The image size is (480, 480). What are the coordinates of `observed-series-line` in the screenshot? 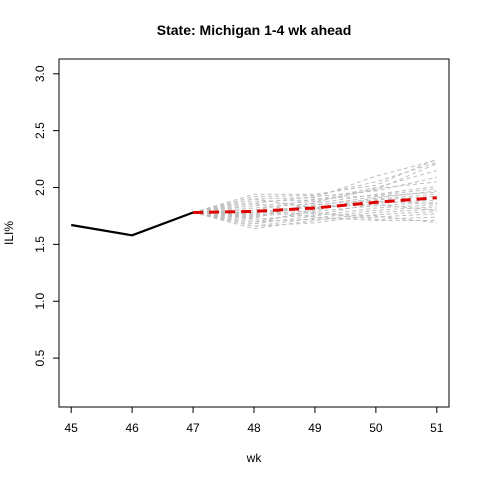 It's located at (132, 224).